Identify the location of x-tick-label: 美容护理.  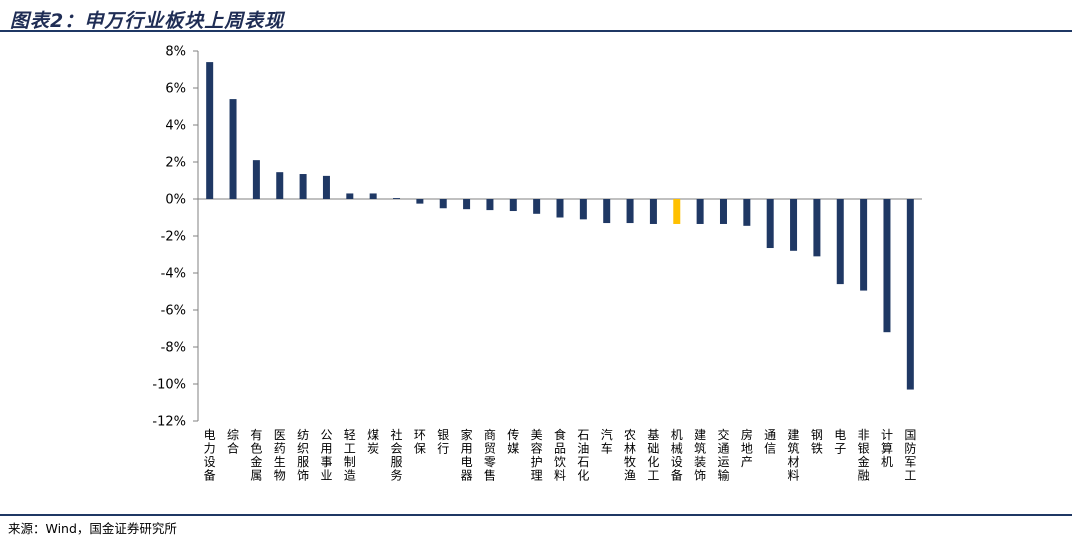
(537, 455).